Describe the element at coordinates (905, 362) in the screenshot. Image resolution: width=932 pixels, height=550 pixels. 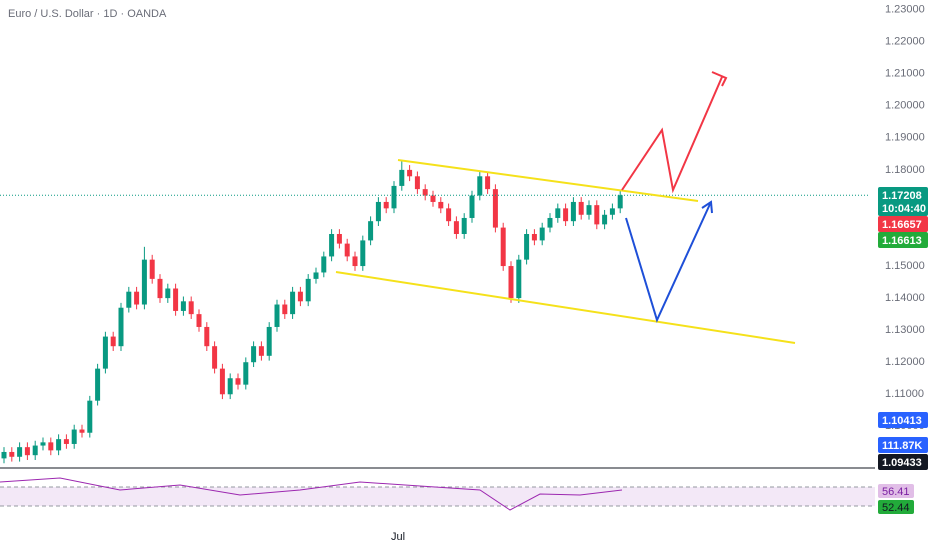
I see `y-tick-label: 1.12000` at that location.